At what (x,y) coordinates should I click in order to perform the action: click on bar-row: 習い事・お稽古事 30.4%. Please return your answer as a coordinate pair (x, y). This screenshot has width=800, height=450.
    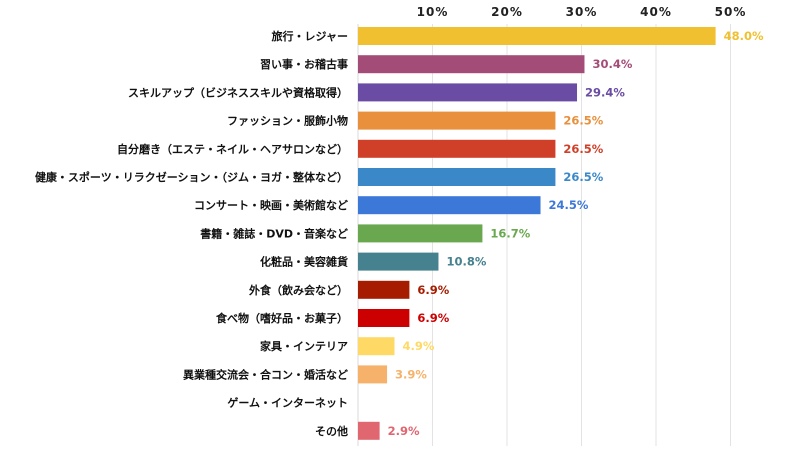
    Looking at the image, I should click on (446, 64).